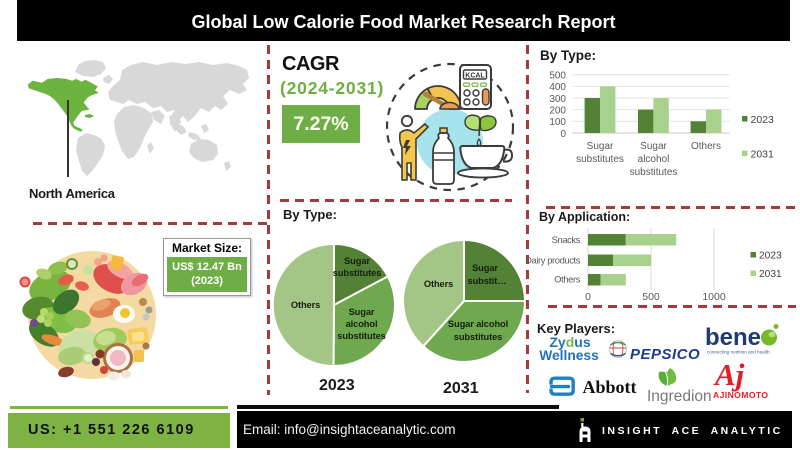 This screenshot has width=800, height=450. What do you see at coordinates (557, 87) in the screenshot?
I see `svg-text: 400` at bounding box center [557, 87].